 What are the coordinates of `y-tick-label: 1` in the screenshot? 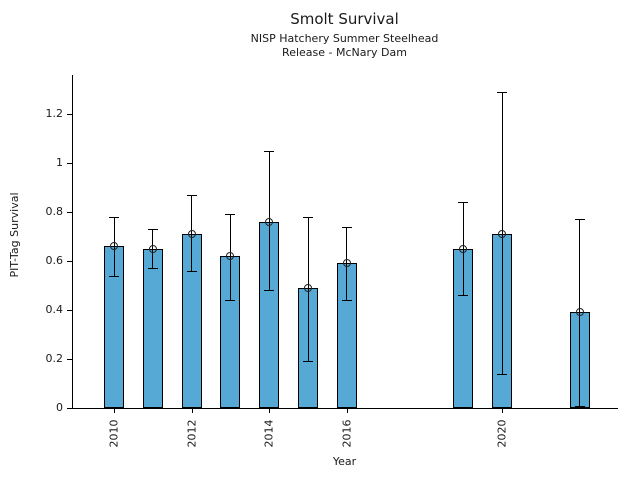 It's located at (59, 162).